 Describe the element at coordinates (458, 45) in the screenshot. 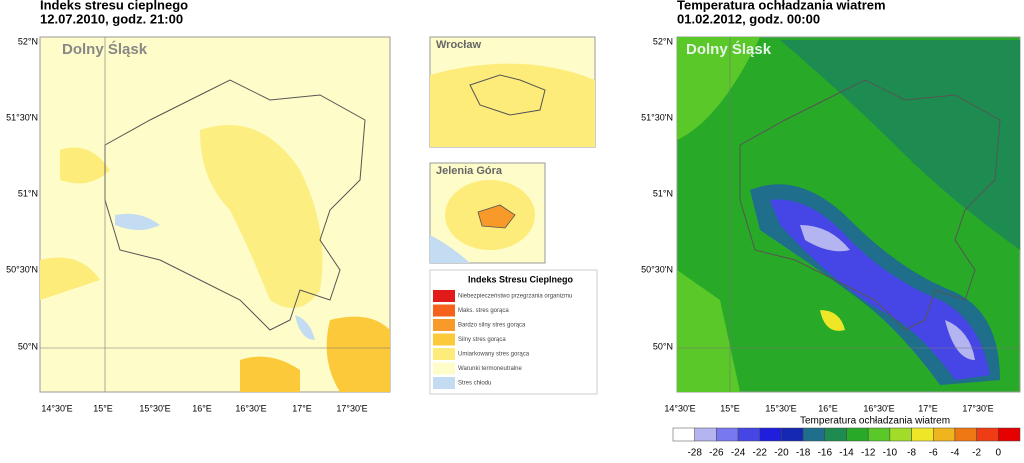

I see `inset-title: Wrocław` at that location.